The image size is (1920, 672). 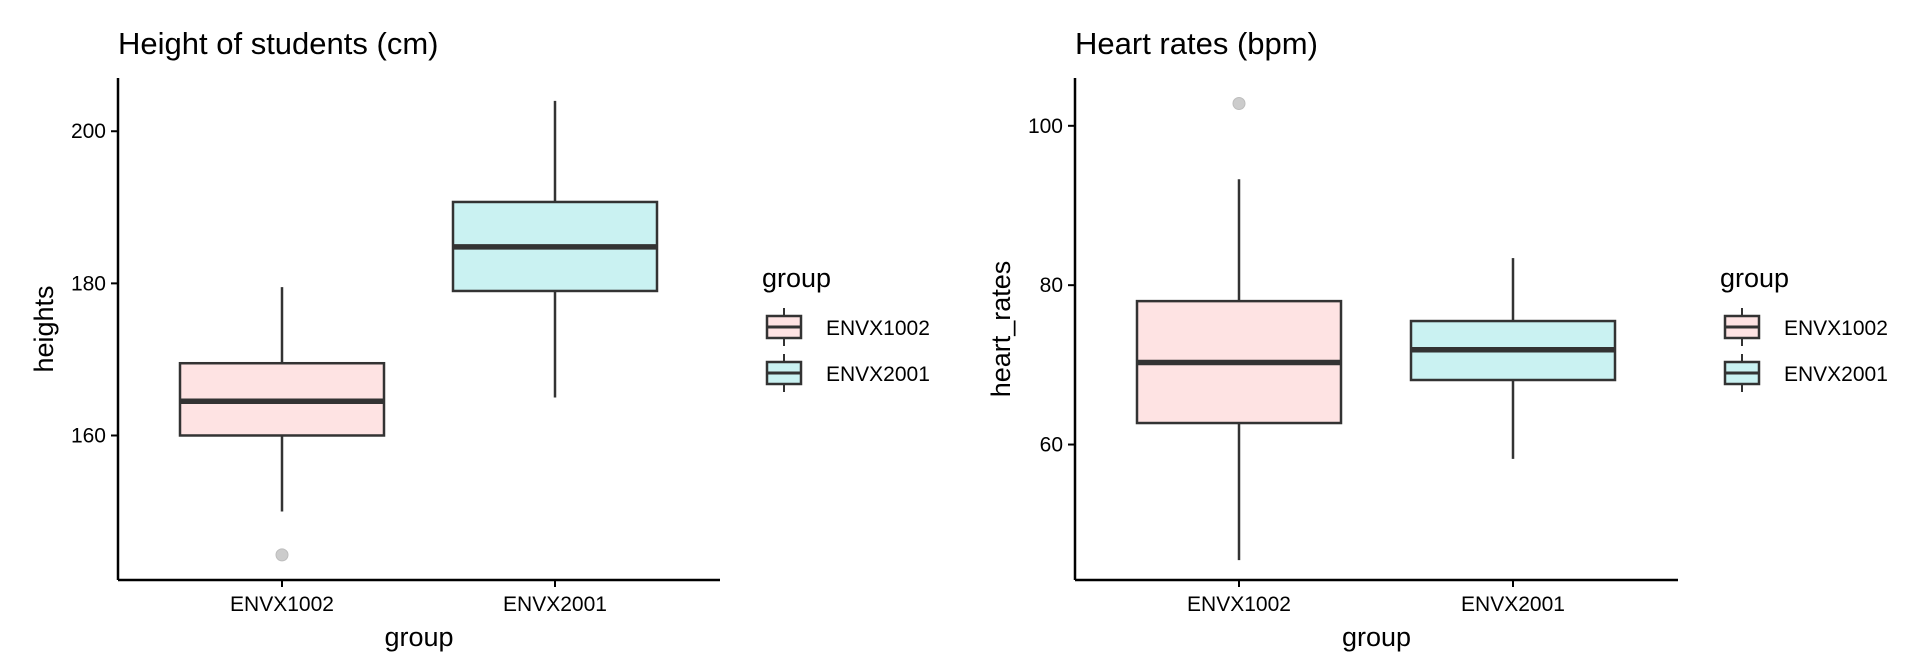 What do you see at coordinates (1001, 329) in the screenshot?
I see `y-axis-title: heart_rates` at bounding box center [1001, 329].